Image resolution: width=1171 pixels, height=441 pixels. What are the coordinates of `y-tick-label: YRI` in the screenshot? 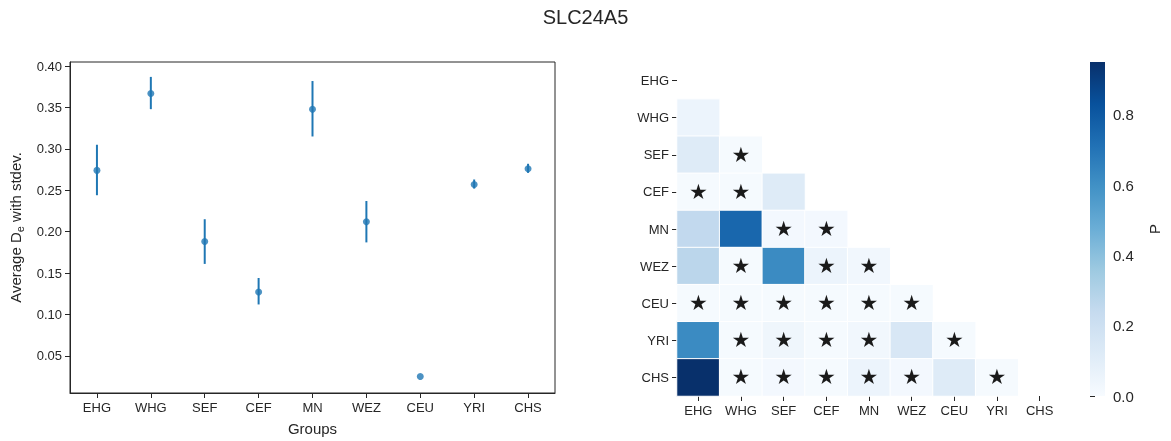 It's located at (658, 340).